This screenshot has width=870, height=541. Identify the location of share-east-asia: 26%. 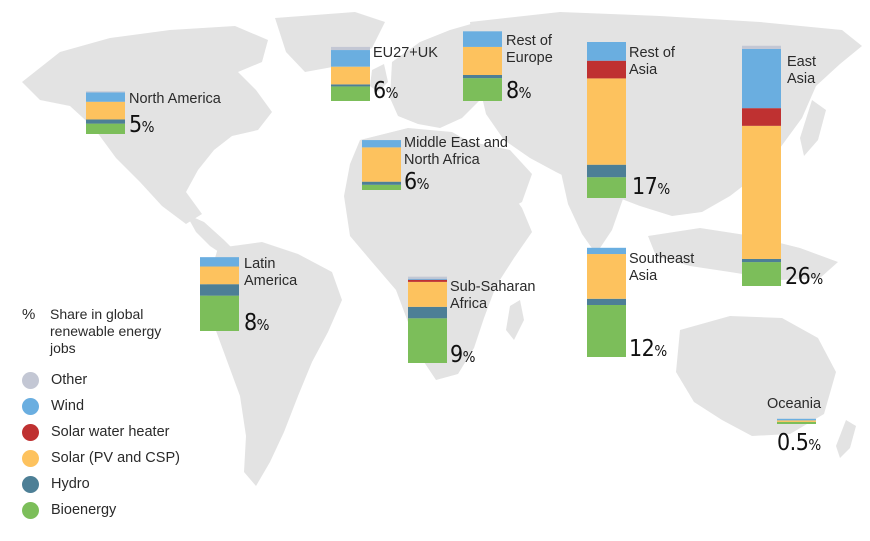
(804, 277).